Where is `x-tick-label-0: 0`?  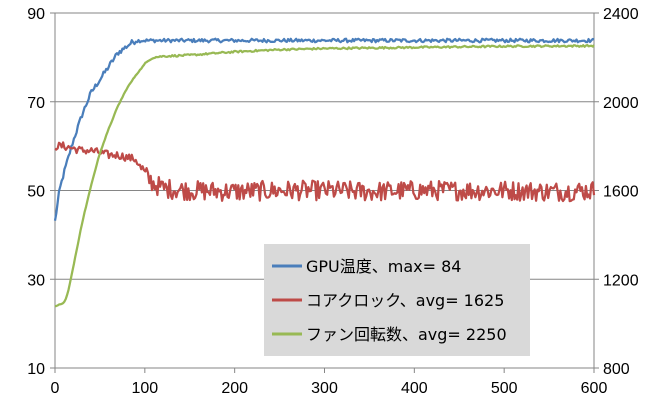 x-tick-label-0: 0 is located at coordinates (55, 388).